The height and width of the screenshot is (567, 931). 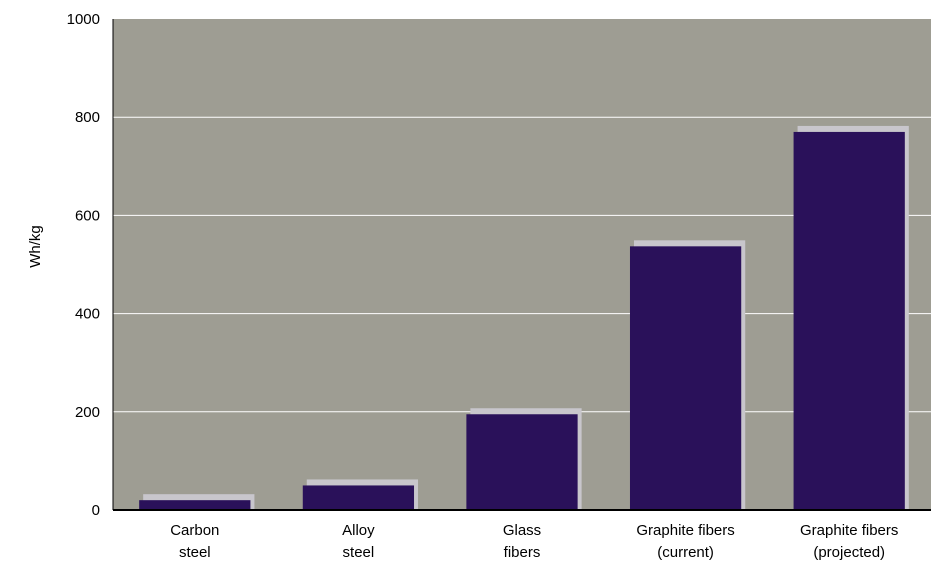 What do you see at coordinates (358, 541) in the screenshot?
I see `x-tick-label-1: Alloy steel` at bounding box center [358, 541].